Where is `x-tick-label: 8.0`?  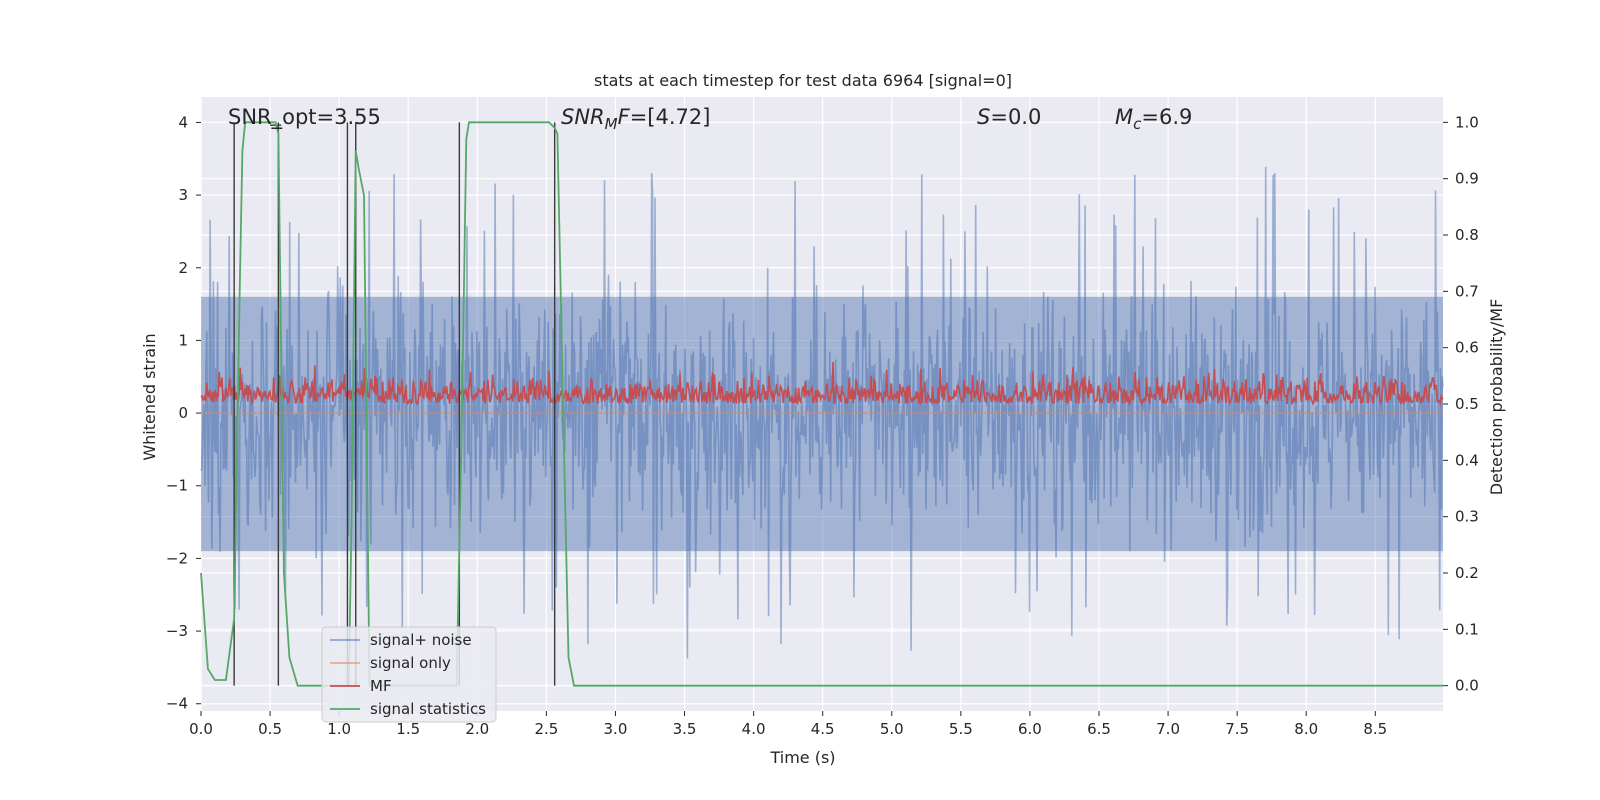
x-tick-label: 8.0 is located at coordinates (1306, 729).